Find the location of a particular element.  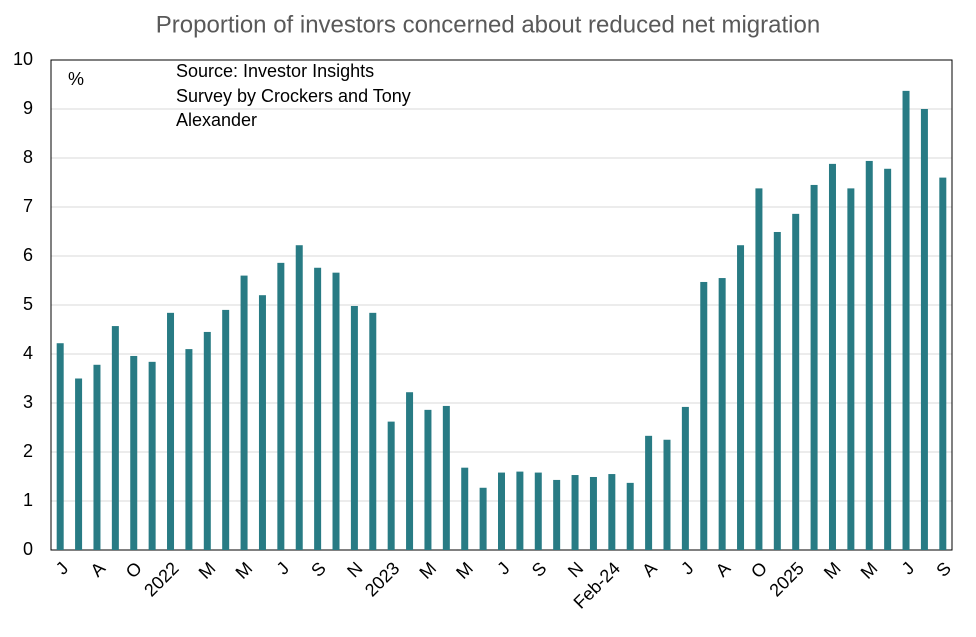

x-tick-label: 2022 is located at coordinates (161, 579).